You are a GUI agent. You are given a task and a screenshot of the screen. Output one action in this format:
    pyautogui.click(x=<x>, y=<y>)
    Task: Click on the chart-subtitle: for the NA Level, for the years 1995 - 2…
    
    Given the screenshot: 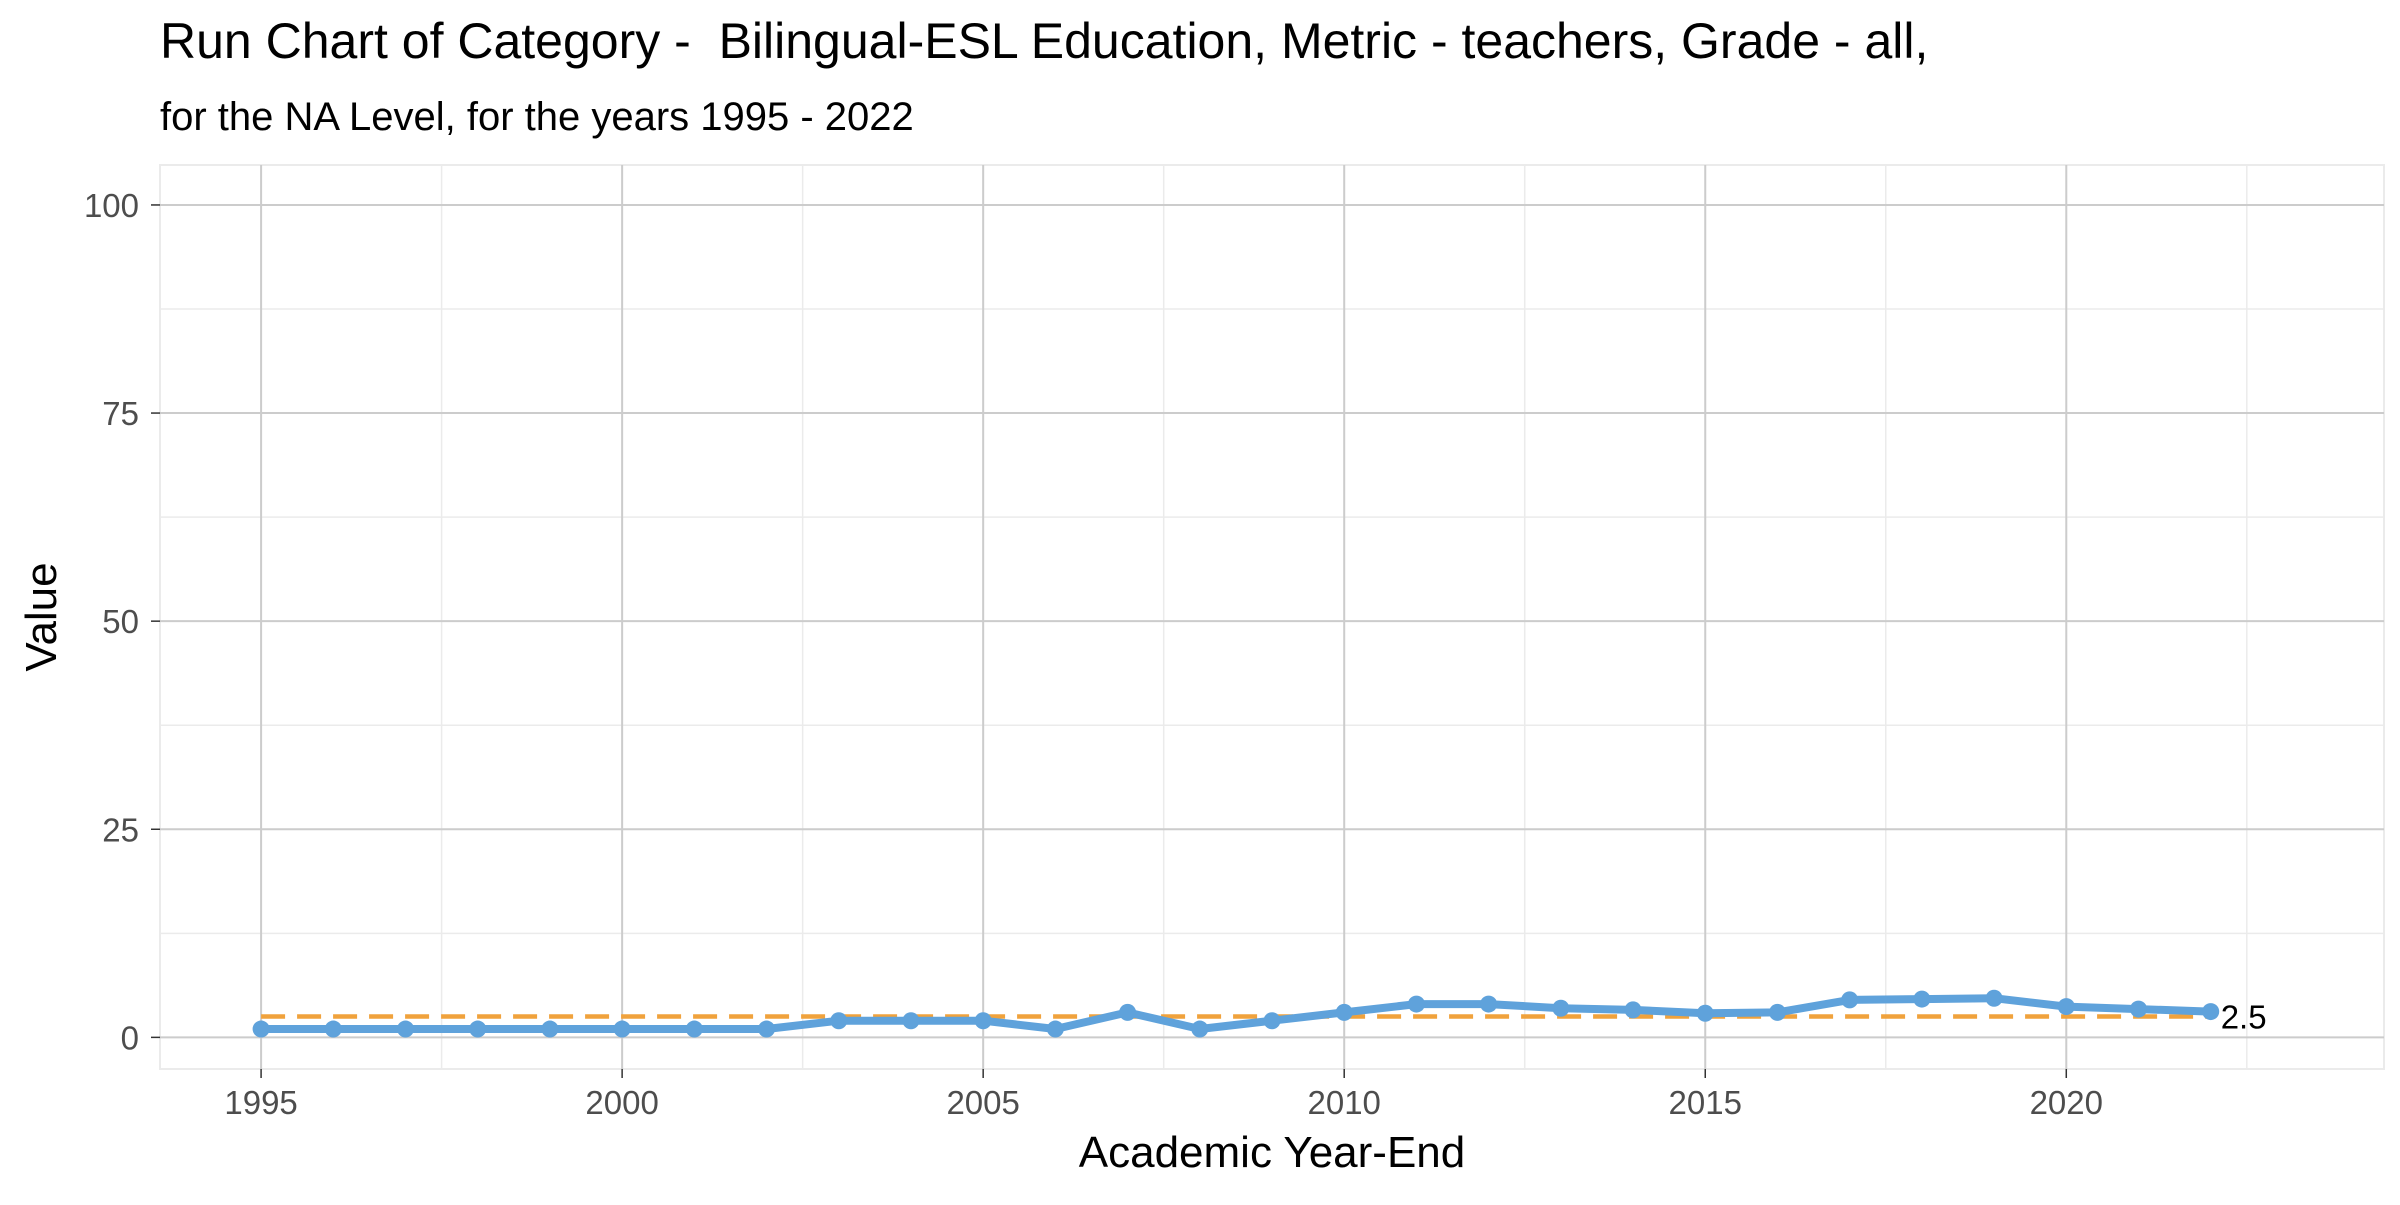 What is the action you would take?
    pyautogui.click(x=537, y=117)
    